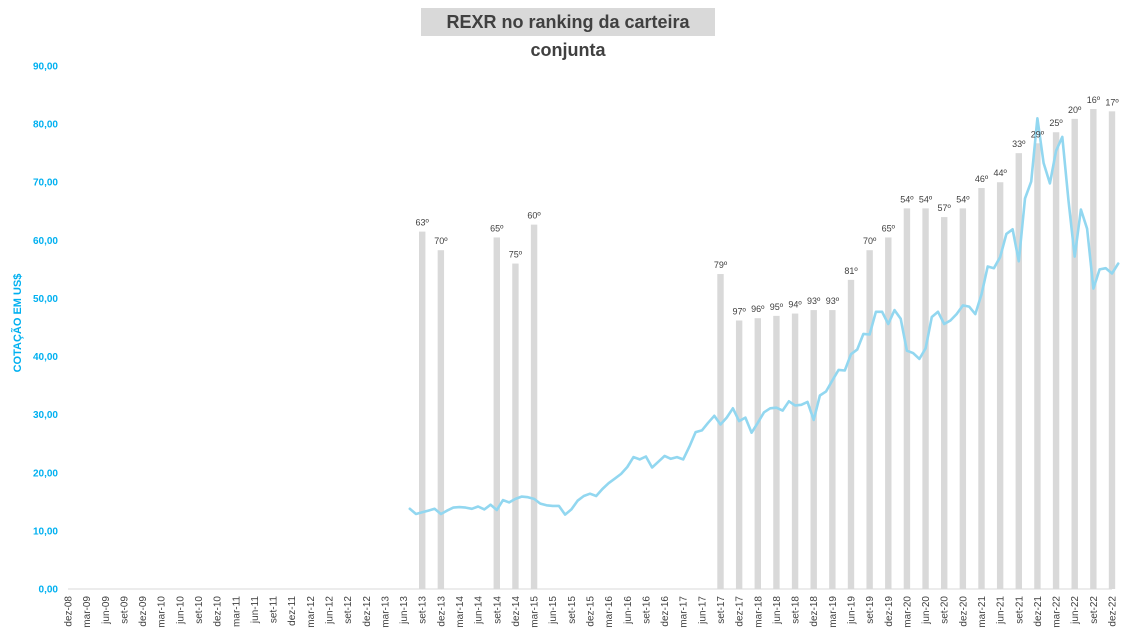 Image resolution: width=1136 pixels, height=643 pixels. What do you see at coordinates (795, 305) in the screenshot?
I see `bar-label: 94º` at bounding box center [795, 305].